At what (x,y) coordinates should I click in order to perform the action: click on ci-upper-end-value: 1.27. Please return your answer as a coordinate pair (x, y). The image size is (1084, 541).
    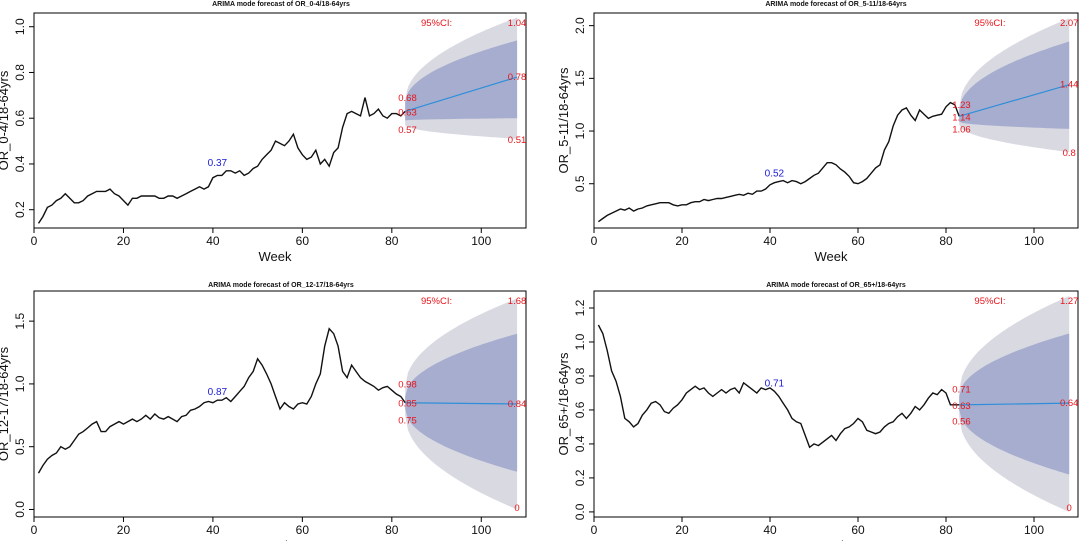
    Looking at the image, I should click on (1069, 301).